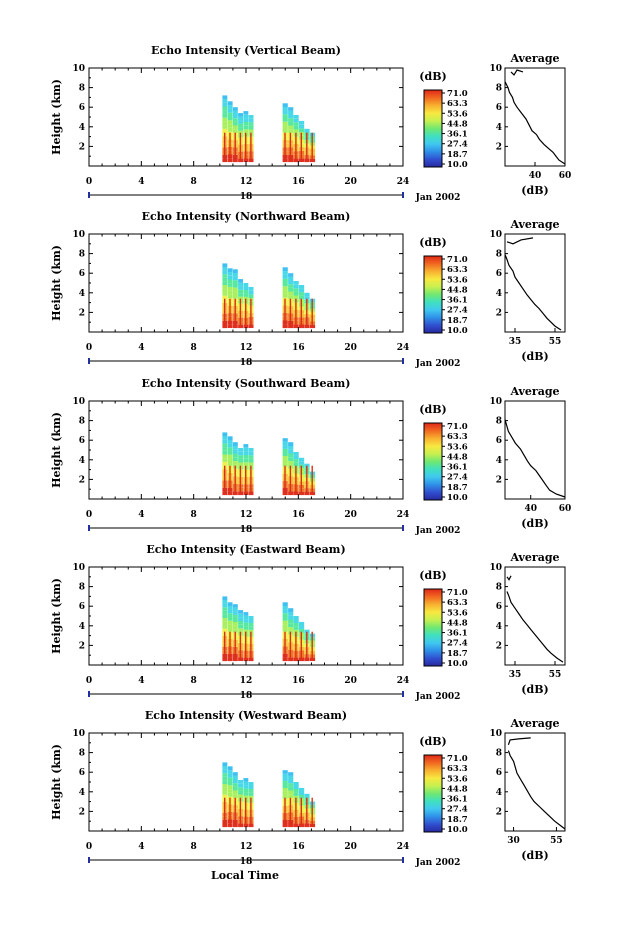  What do you see at coordinates (350, 515) in the screenshot?
I see `x-tick-label: 20` at bounding box center [350, 515].